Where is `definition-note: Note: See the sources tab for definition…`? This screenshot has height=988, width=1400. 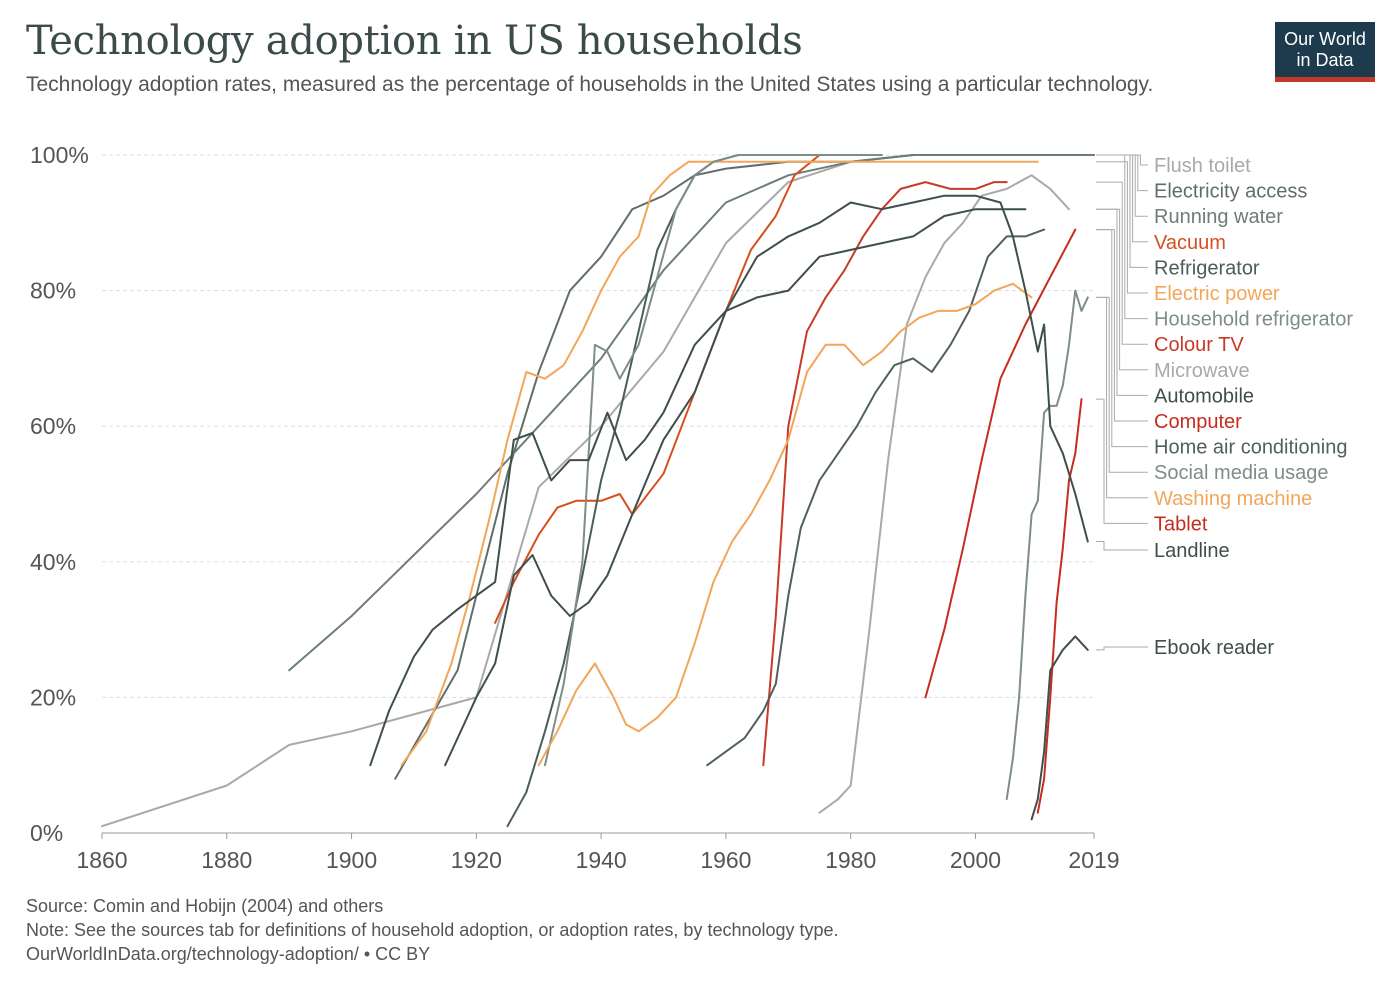
definition-note: Note: See the sources tab for definition… is located at coordinates (432, 930).